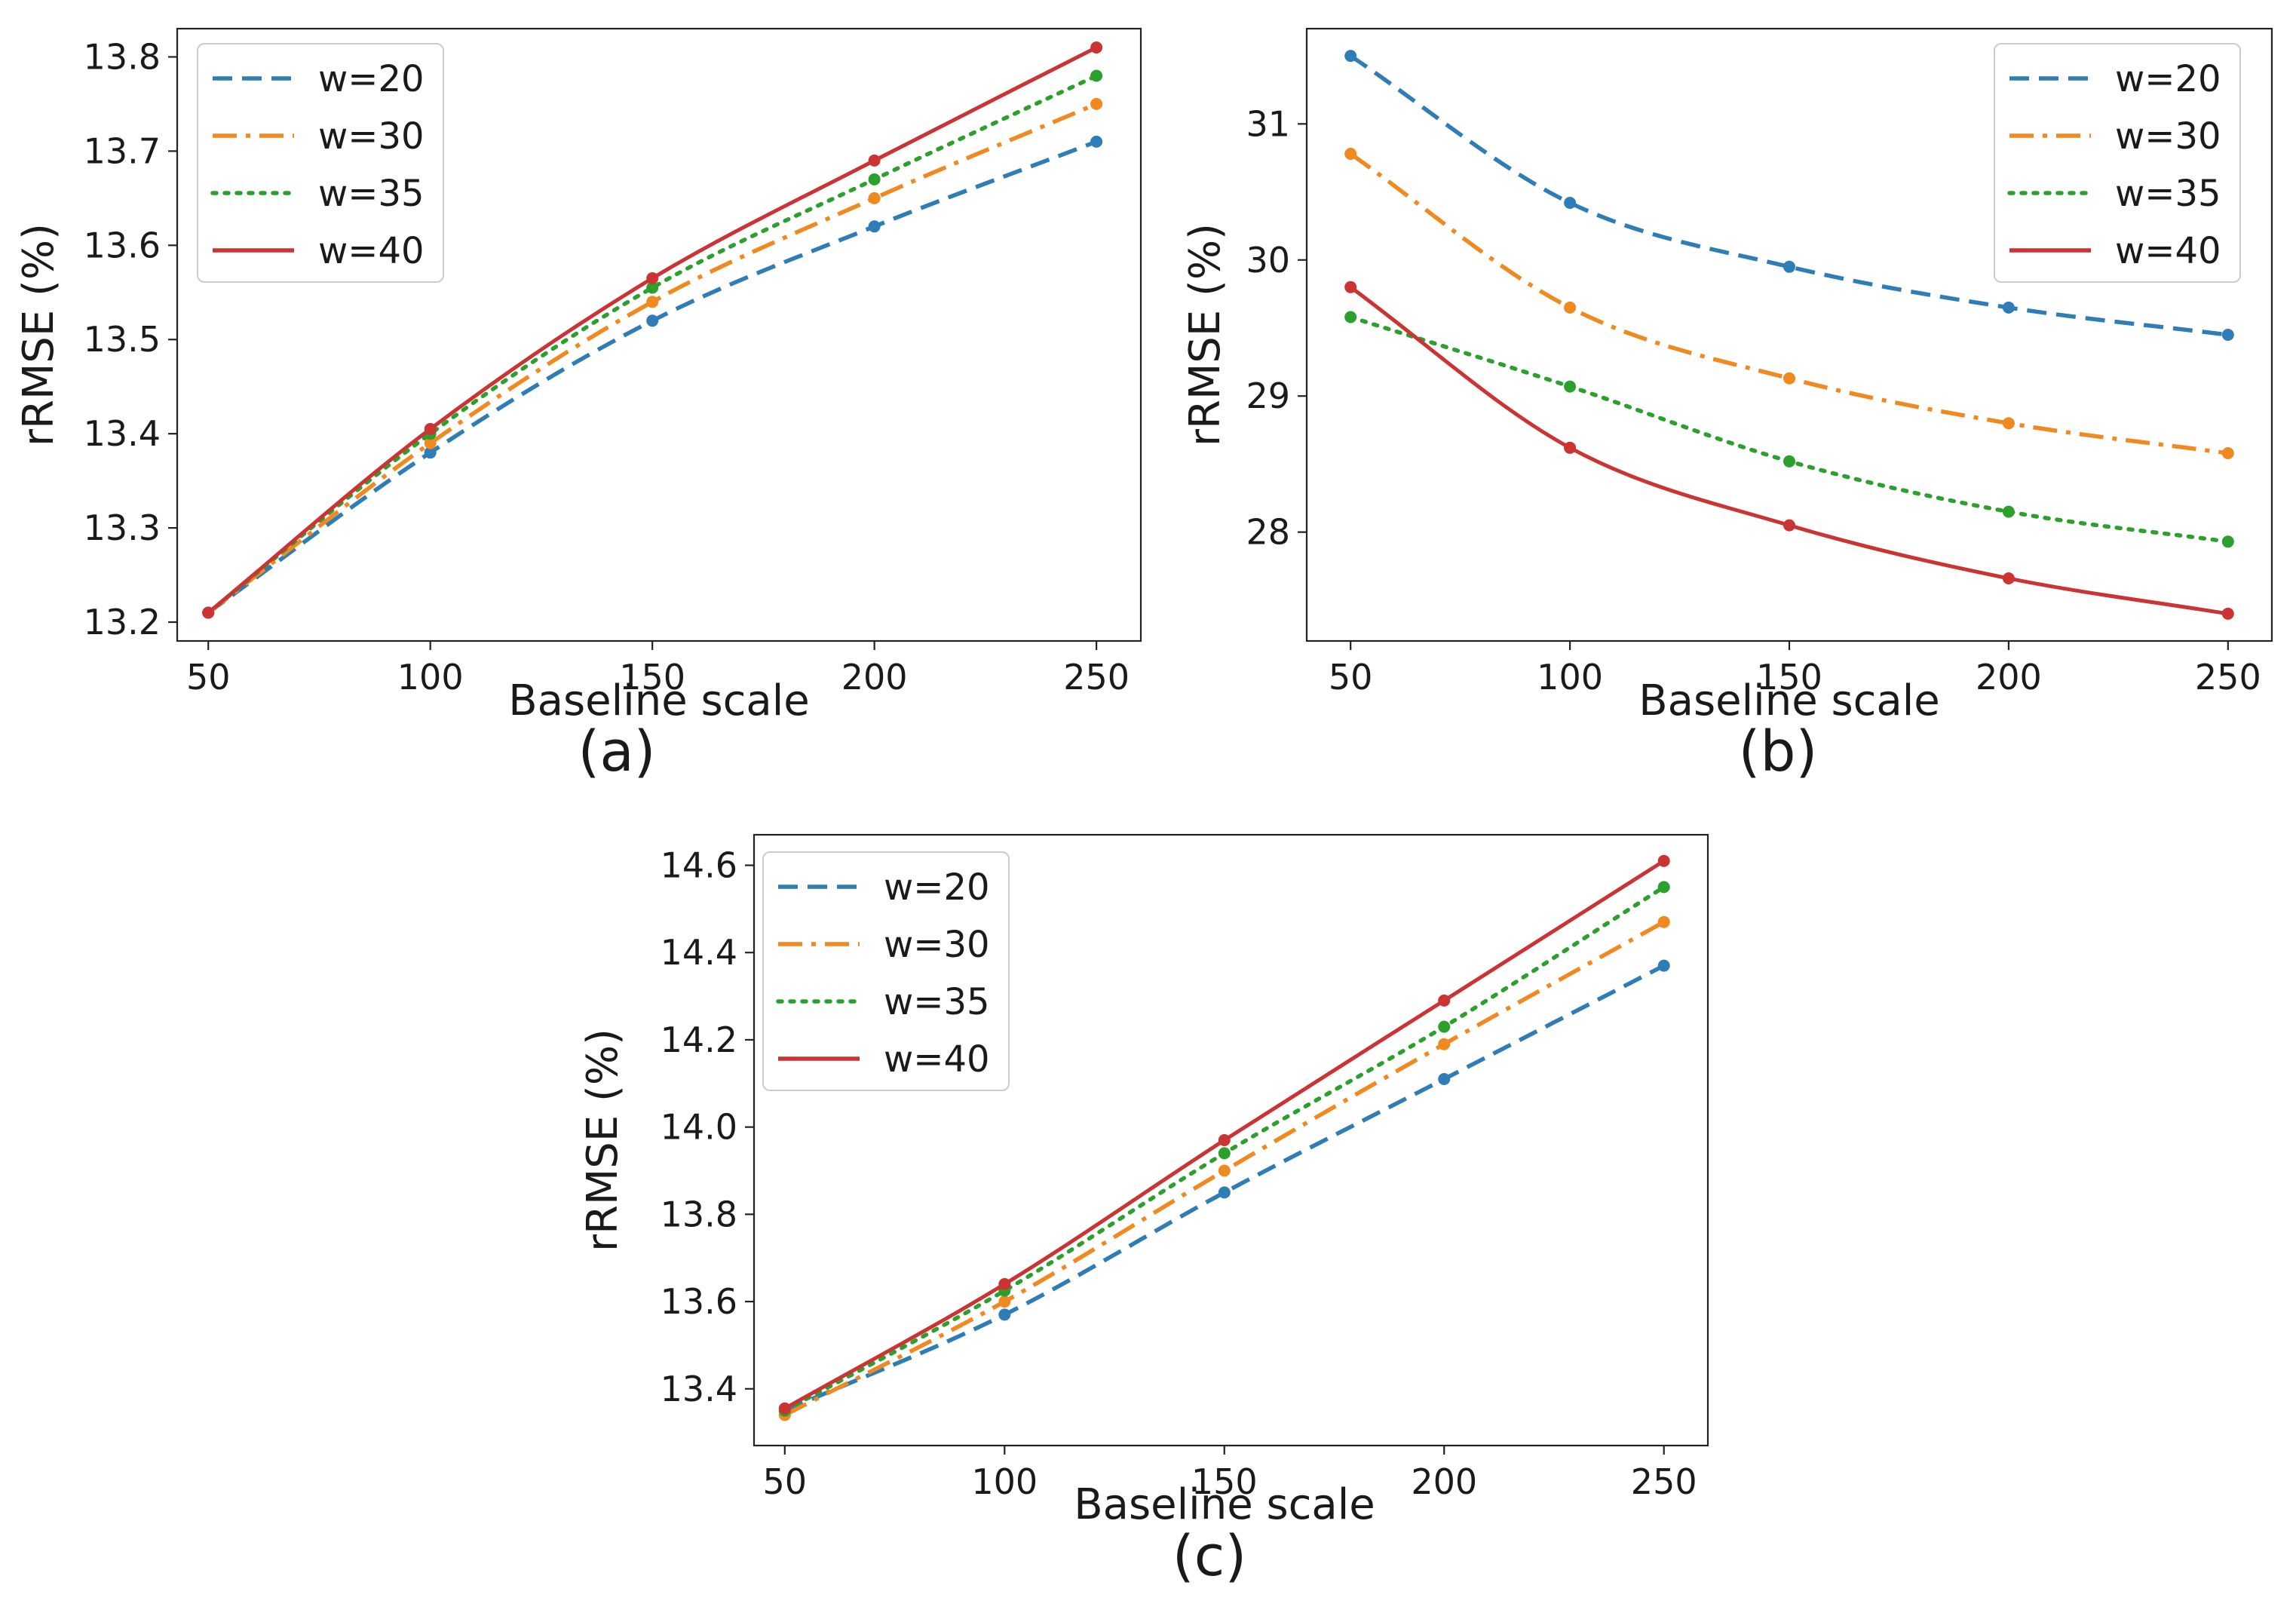 The width and height of the screenshot is (2296, 1622). I want to click on y-tick-label: 30, so click(1268, 260).